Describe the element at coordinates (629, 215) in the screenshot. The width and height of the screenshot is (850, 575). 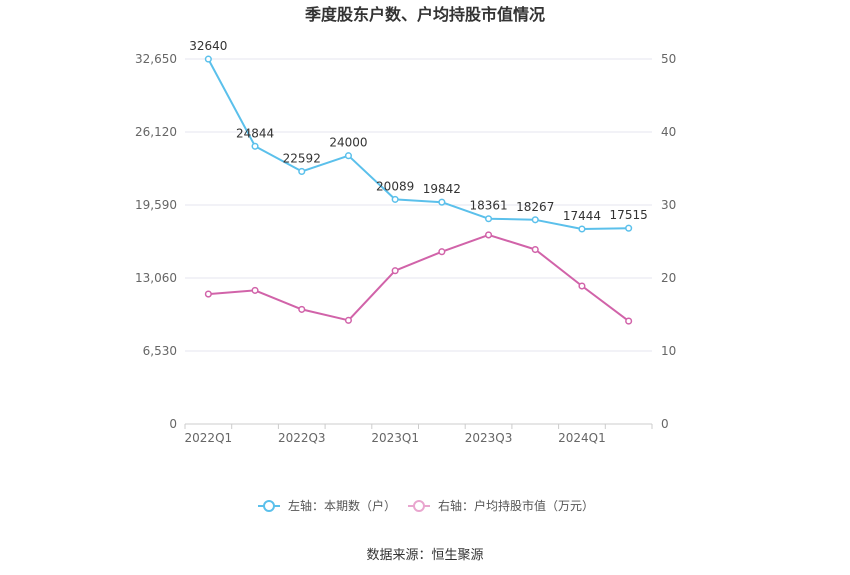
I see `data-label: 17515` at that location.